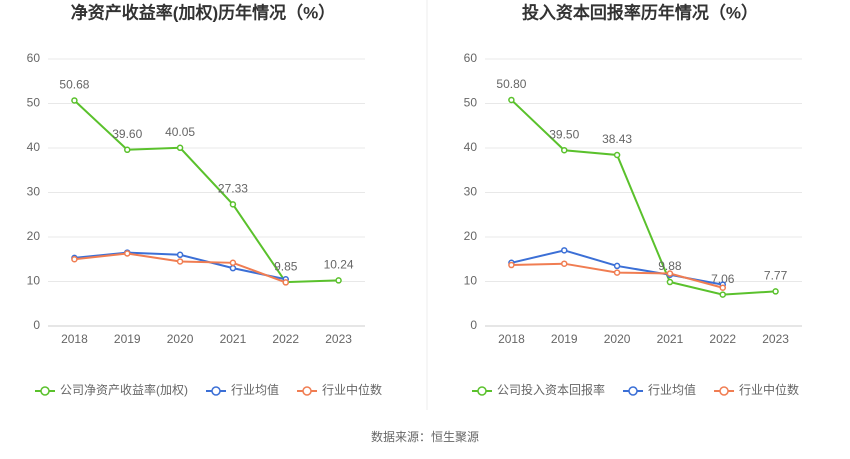 Image resolution: width=850 pixels, height=459 pixels. Describe the element at coordinates (776, 276) in the screenshot. I see `data-label: 7.77` at that location.